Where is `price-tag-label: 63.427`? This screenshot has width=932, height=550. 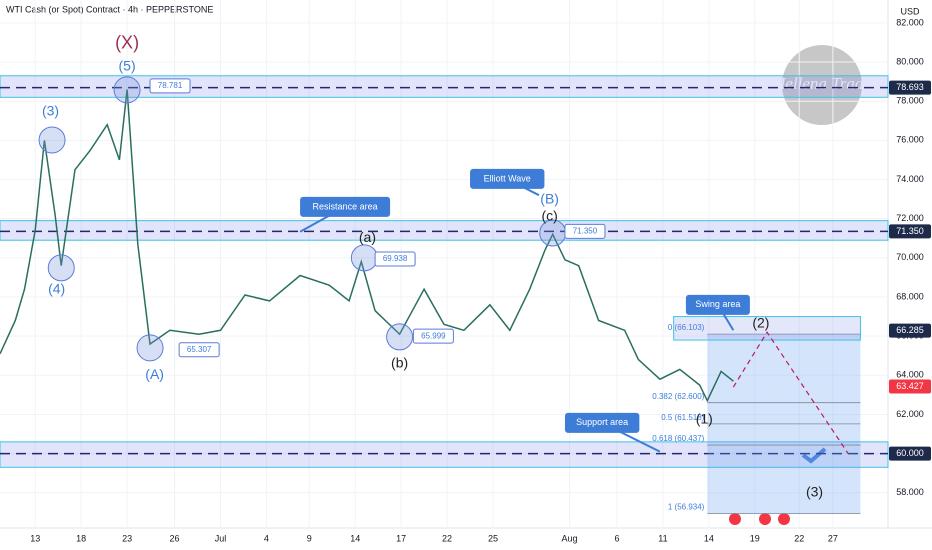 price-tag-label: 63.427 is located at coordinates (910, 386).